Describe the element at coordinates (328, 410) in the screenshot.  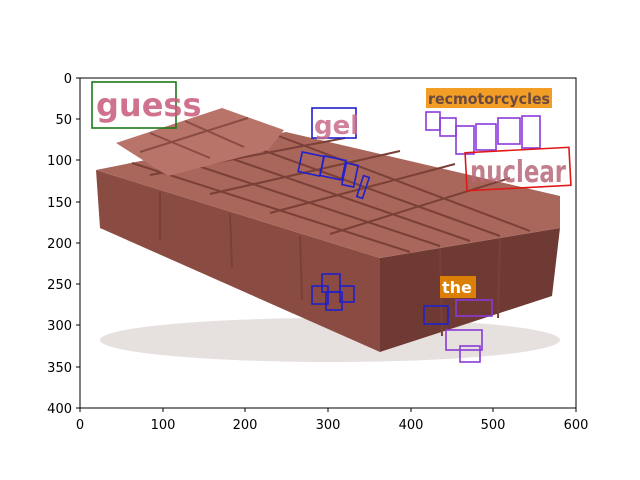
I see `x-axis` at that location.